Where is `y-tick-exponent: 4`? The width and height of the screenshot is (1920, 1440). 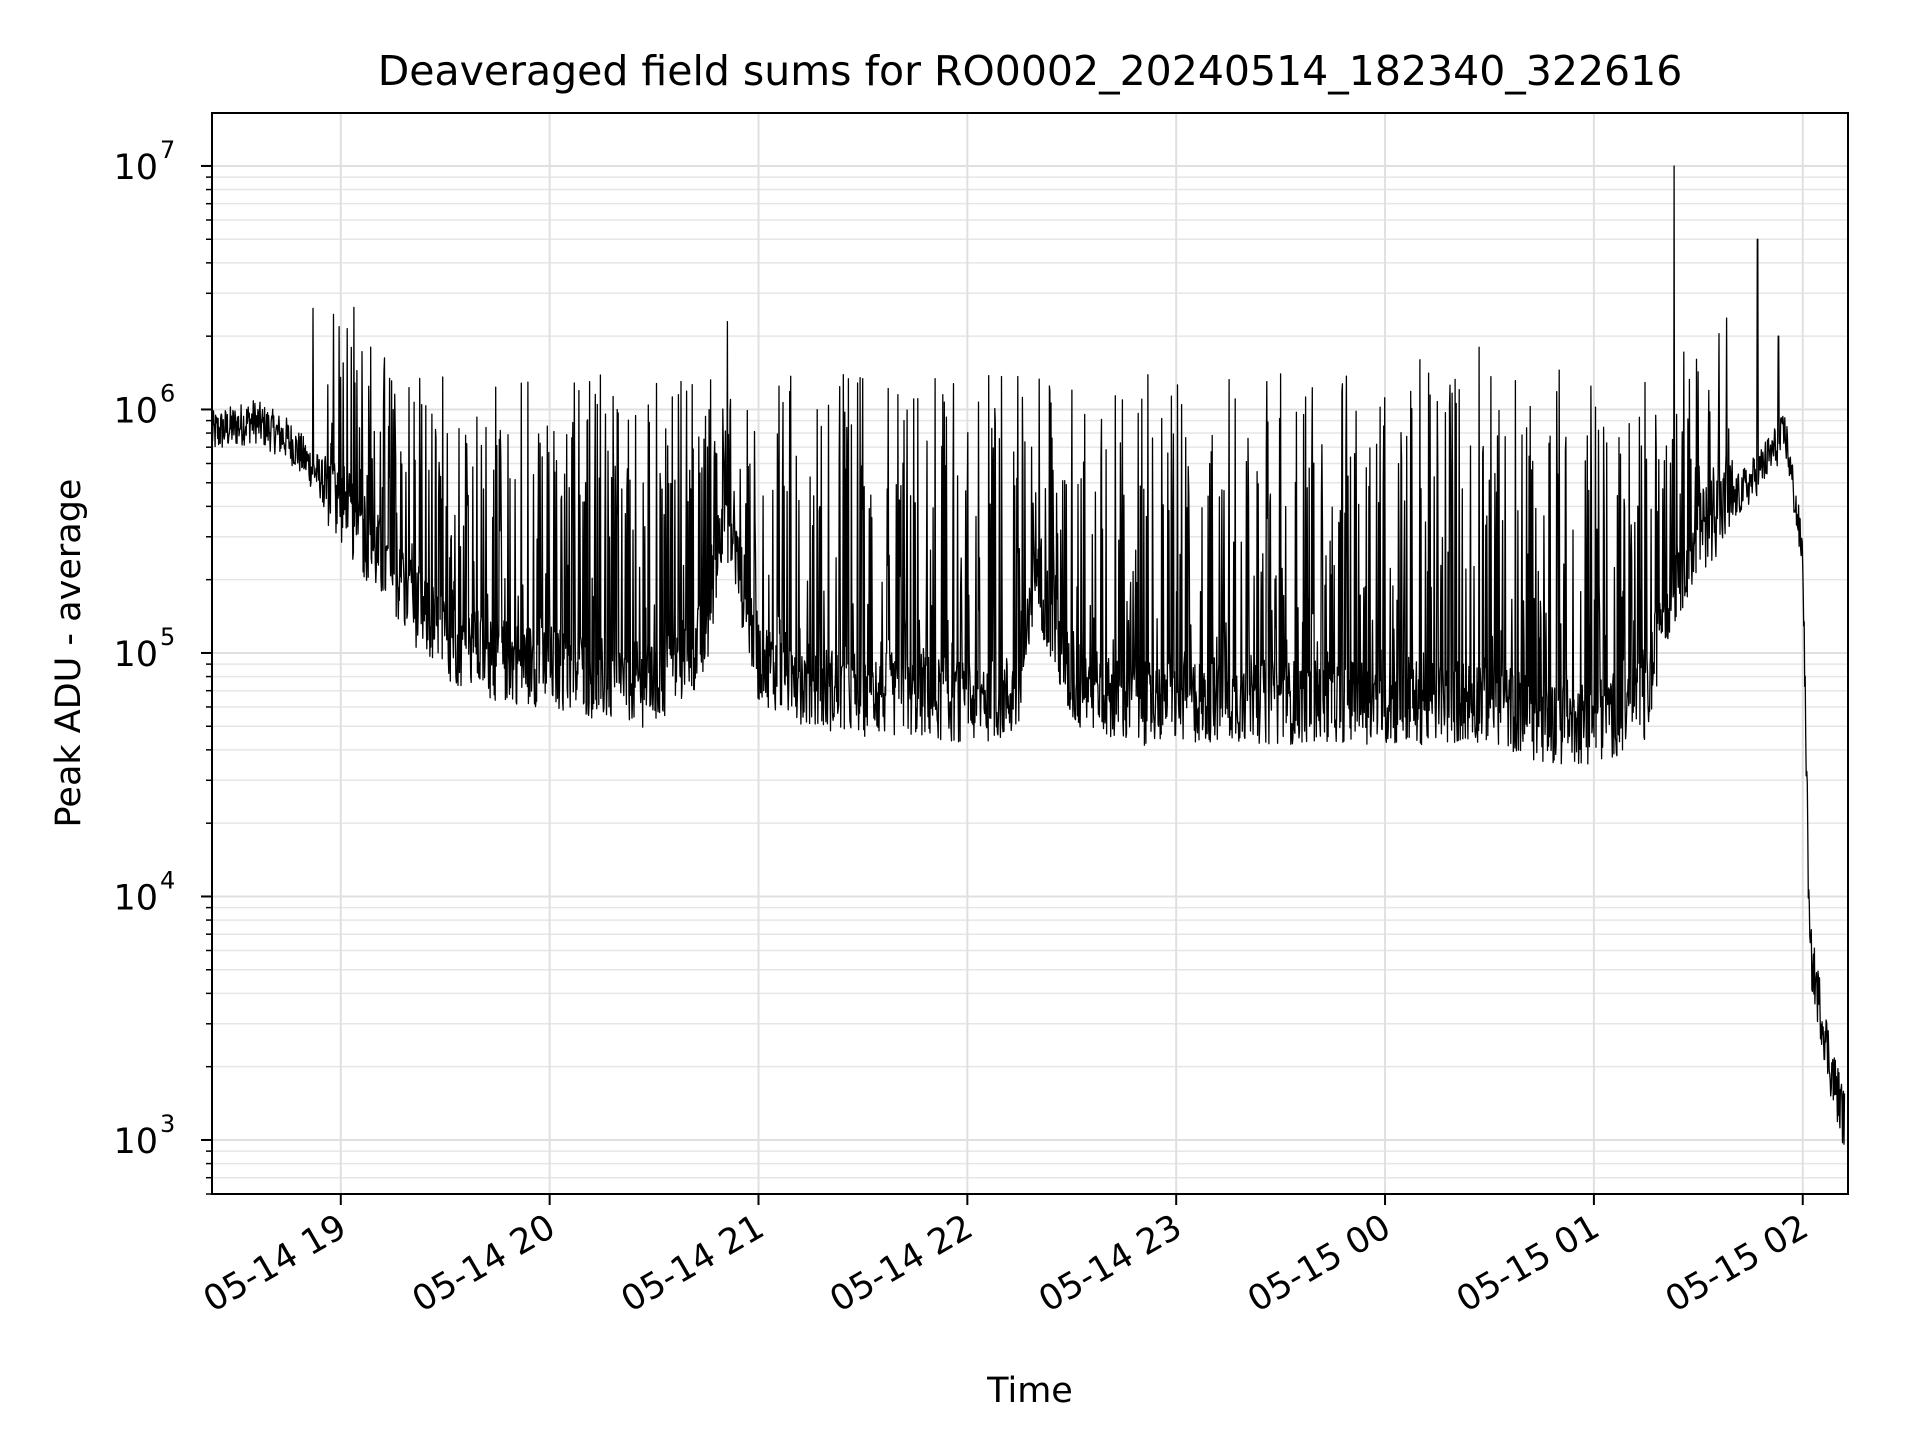 y-tick-exponent: 4 is located at coordinates (167, 880).